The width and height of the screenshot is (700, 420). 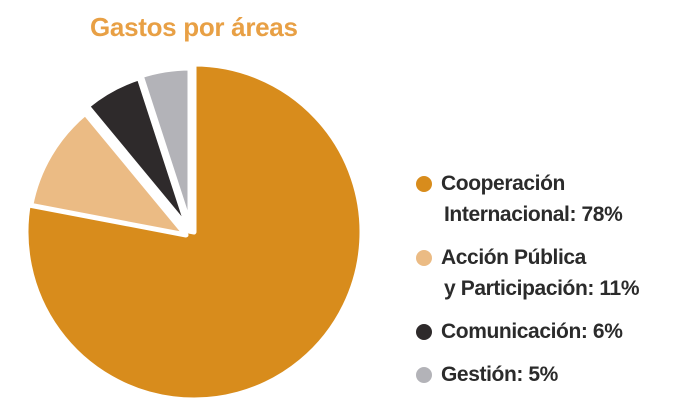 I want to click on legend-label-cooperacion-line1: Cooperación, so click(x=503, y=183).